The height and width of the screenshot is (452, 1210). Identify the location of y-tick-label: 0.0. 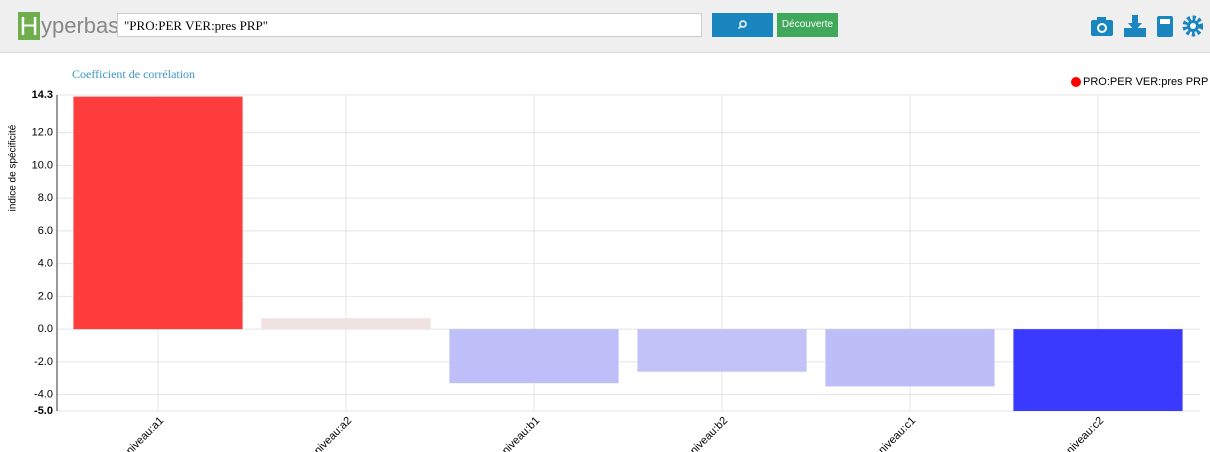
(45, 329).